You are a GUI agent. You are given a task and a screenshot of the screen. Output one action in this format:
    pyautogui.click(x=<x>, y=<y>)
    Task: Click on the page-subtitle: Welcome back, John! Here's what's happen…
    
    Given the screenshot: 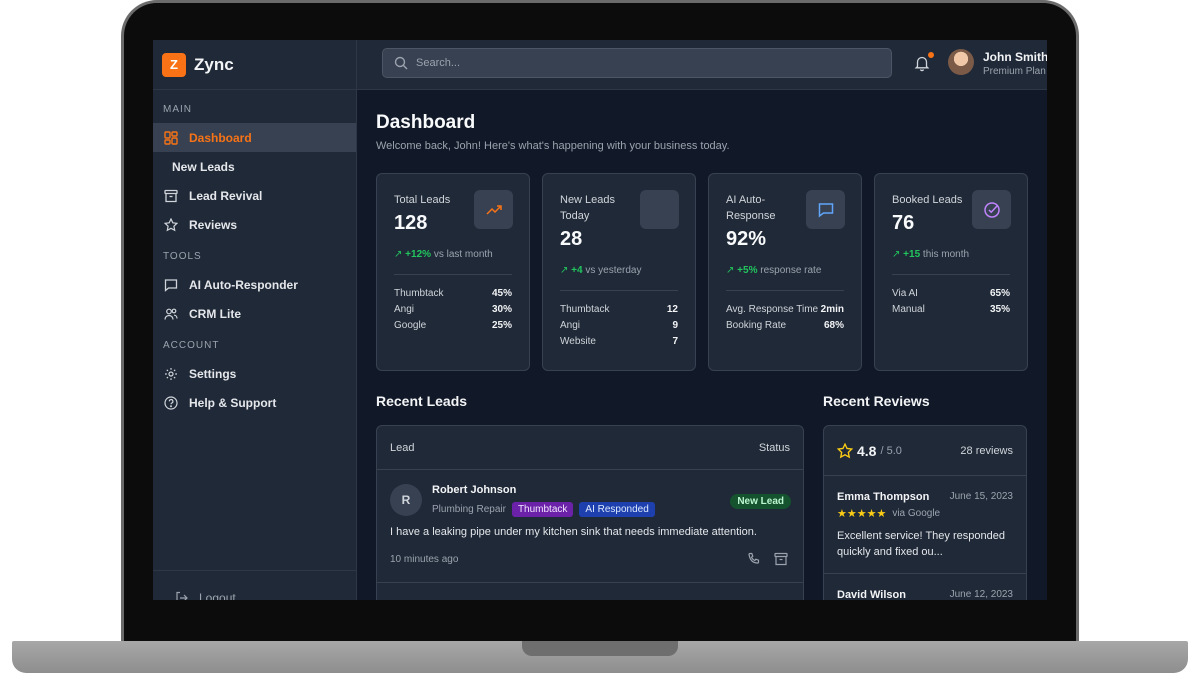 What is the action you would take?
    pyautogui.click(x=553, y=146)
    